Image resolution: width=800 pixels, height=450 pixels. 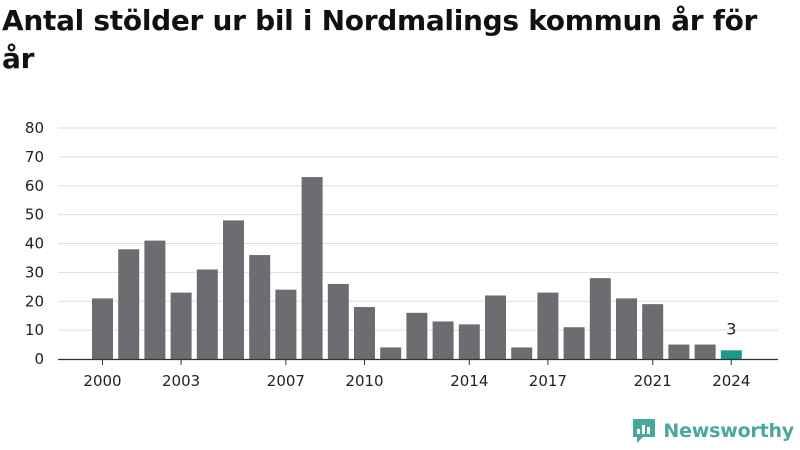 What do you see at coordinates (653, 381) in the screenshot?
I see `x-tick-label: 2021` at bounding box center [653, 381].